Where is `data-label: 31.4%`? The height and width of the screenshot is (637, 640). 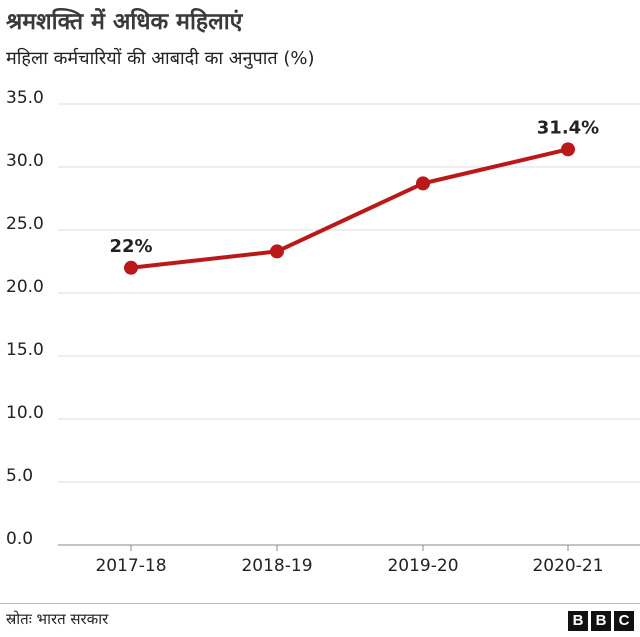
data-label: 31.4% is located at coordinates (568, 127).